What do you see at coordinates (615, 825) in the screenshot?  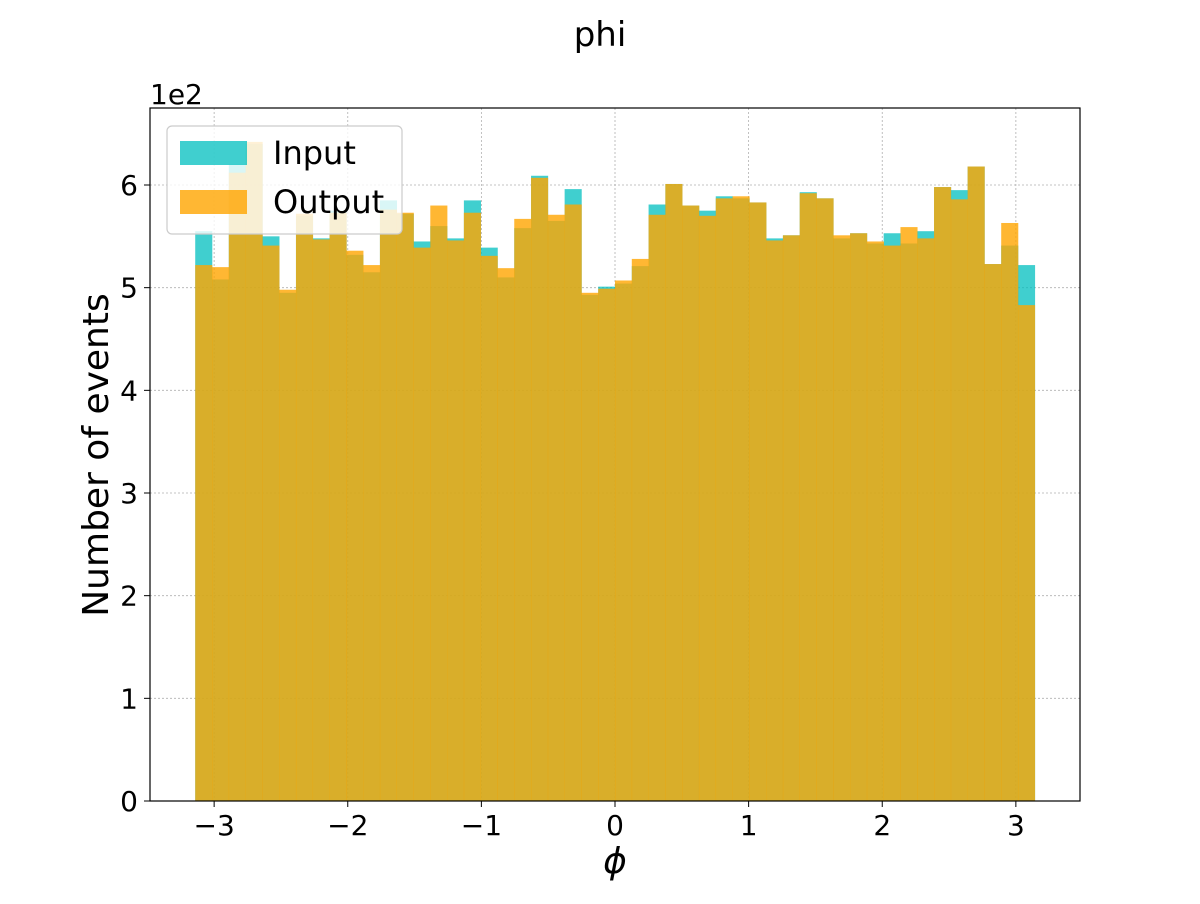 I see `x-tick-label: 0` at bounding box center [615, 825].